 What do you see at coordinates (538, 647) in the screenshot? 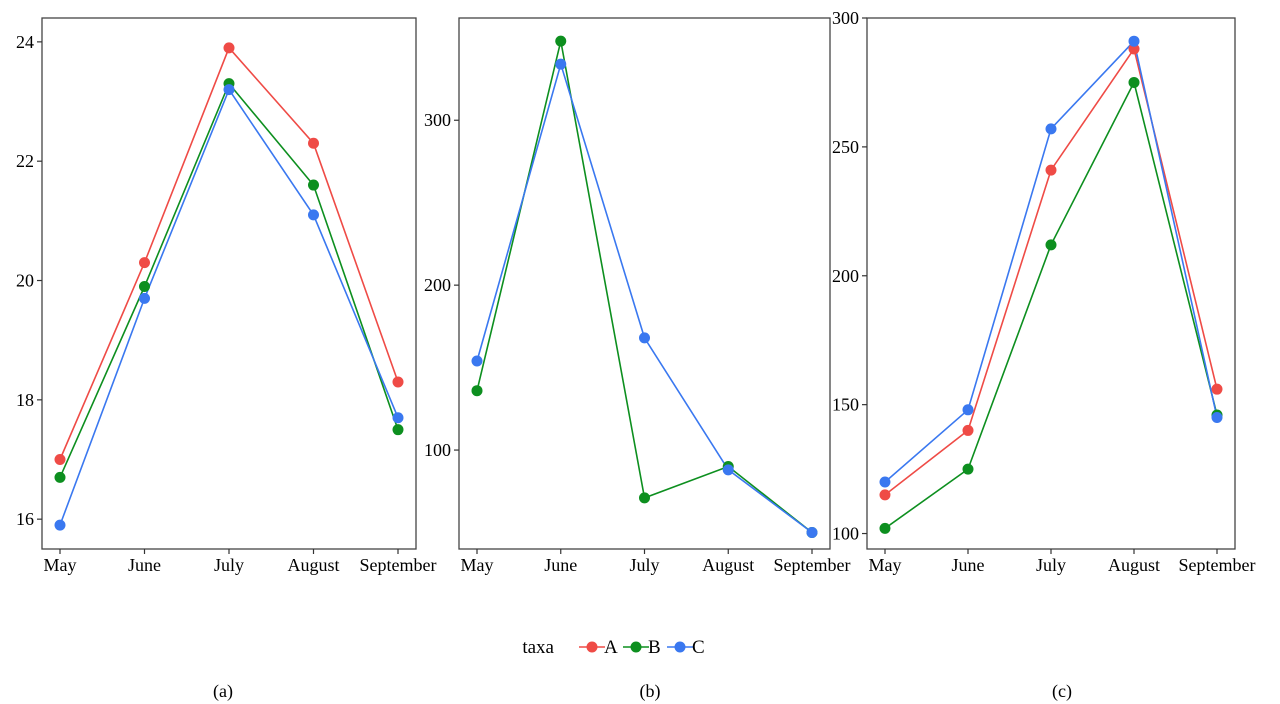
I see `legend-title: taxa` at bounding box center [538, 647].